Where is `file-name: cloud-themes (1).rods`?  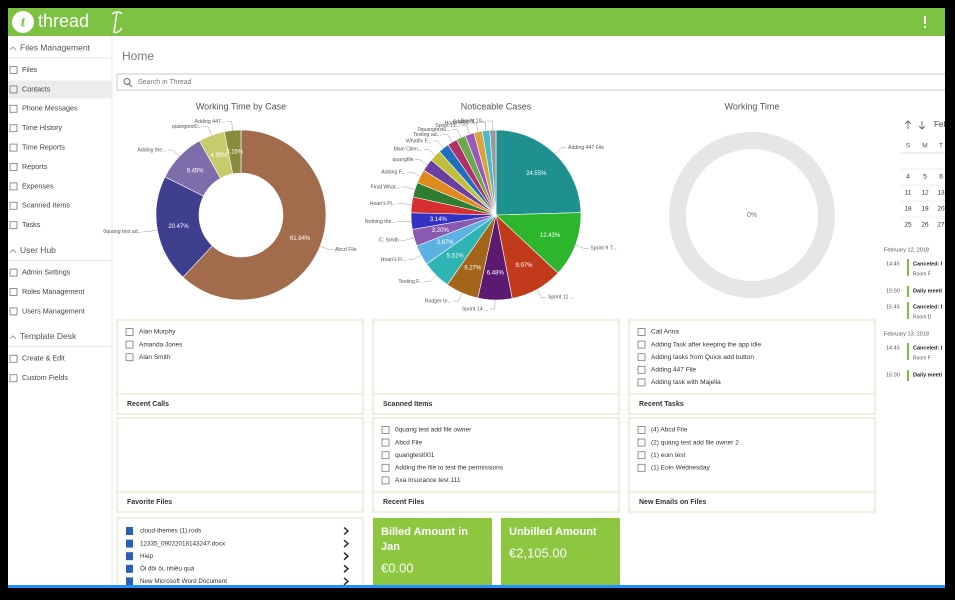
file-name: cloud-themes (1).rods is located at coordinates (170, 531).